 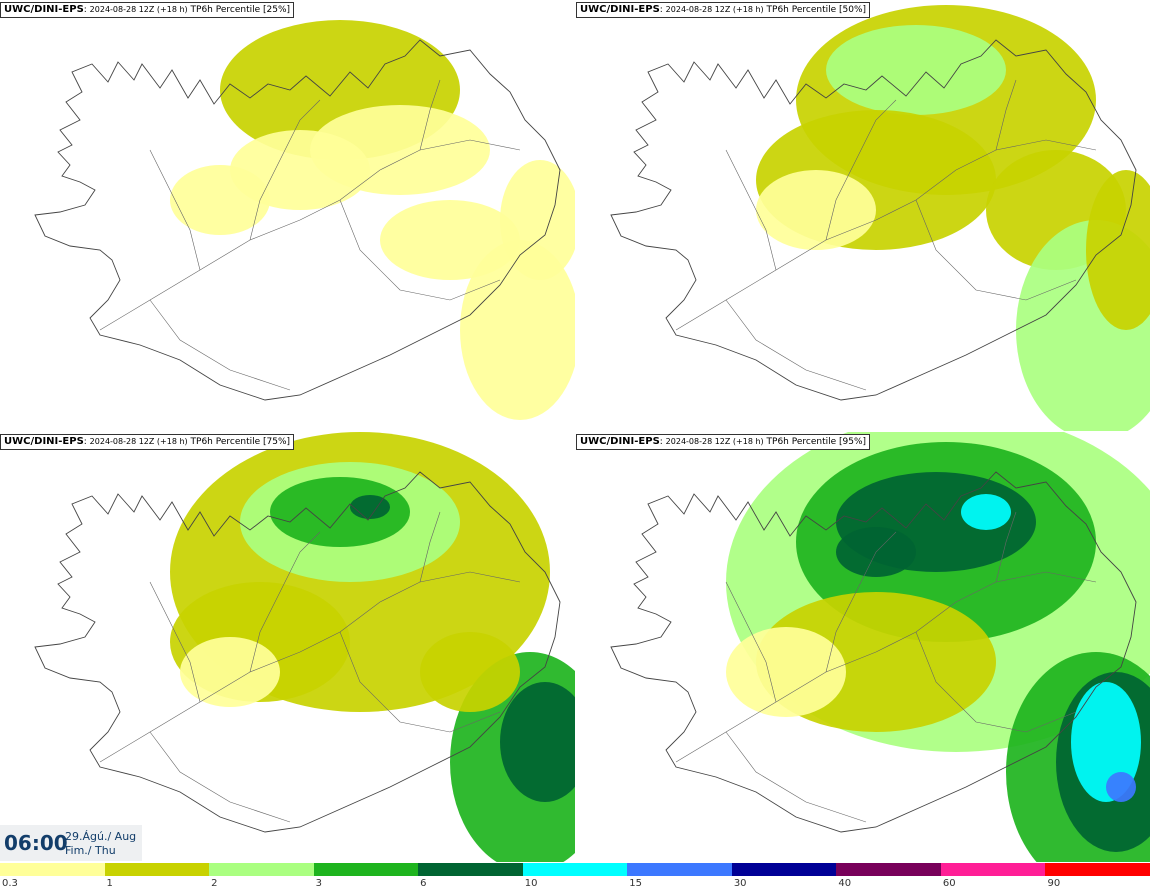 I want to click on legend-label: 6, so click(x=423, y=883).